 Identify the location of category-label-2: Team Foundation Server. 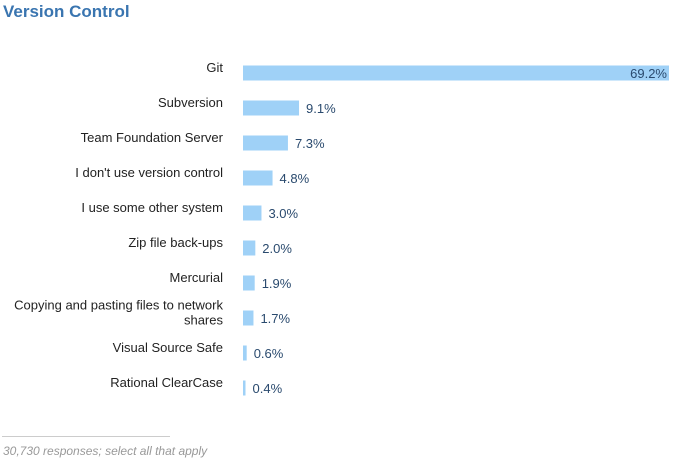
(152, 137).